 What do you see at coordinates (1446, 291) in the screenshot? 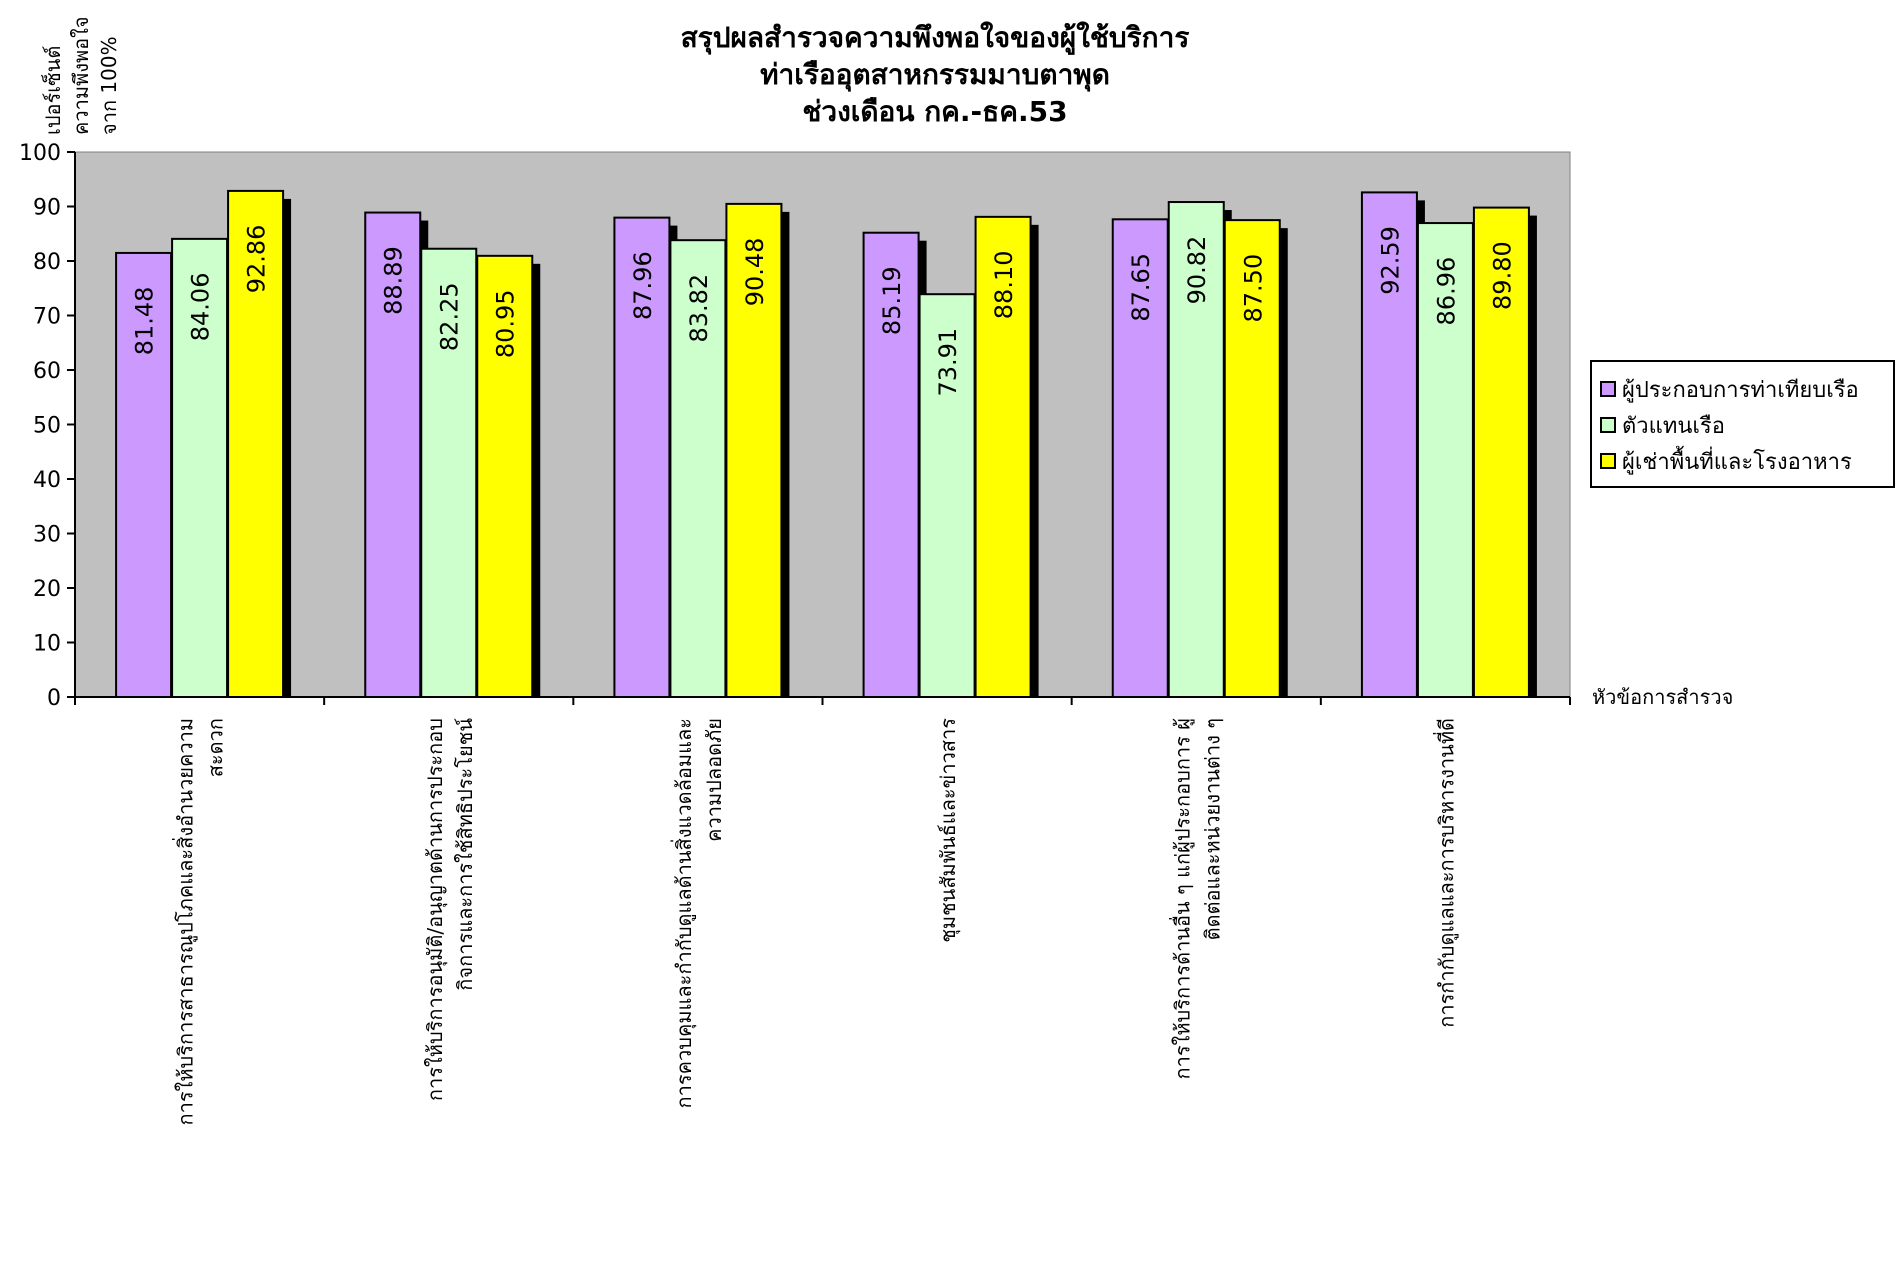
I see `data-label: 86.96` at bounding box center [1446, 291].